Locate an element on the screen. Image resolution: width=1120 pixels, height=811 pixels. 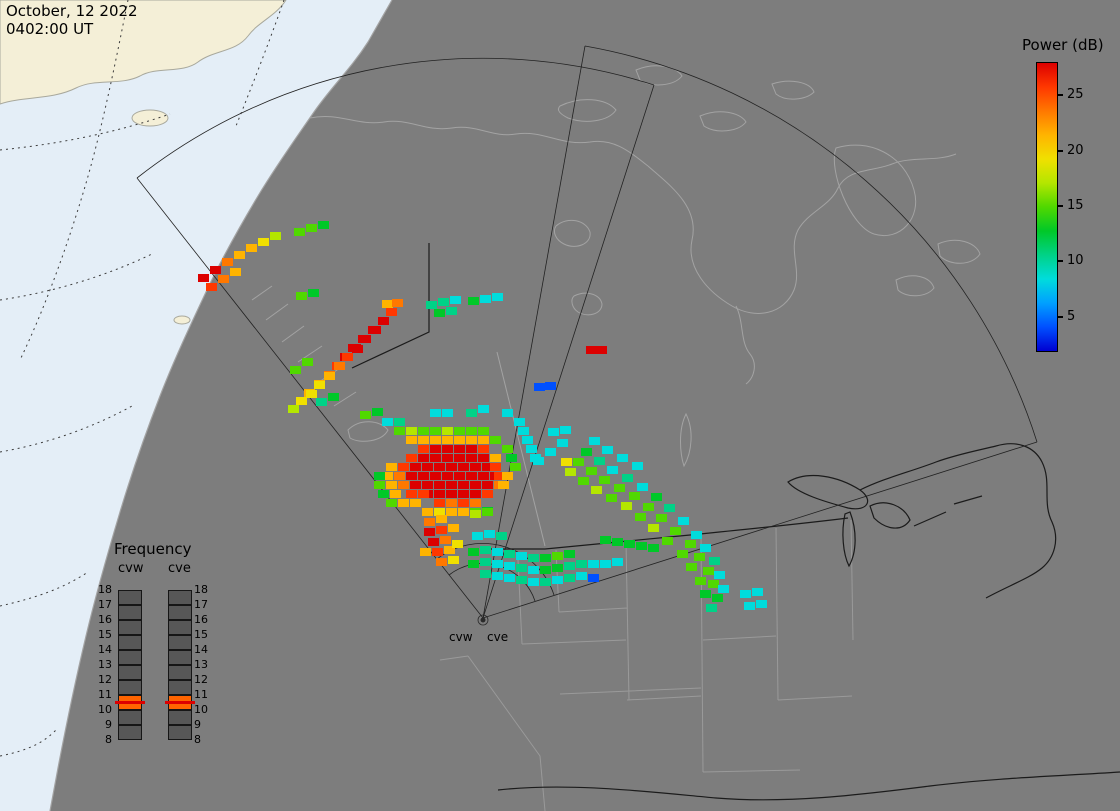
fov-right-edge is located at coordinates (760, 530).